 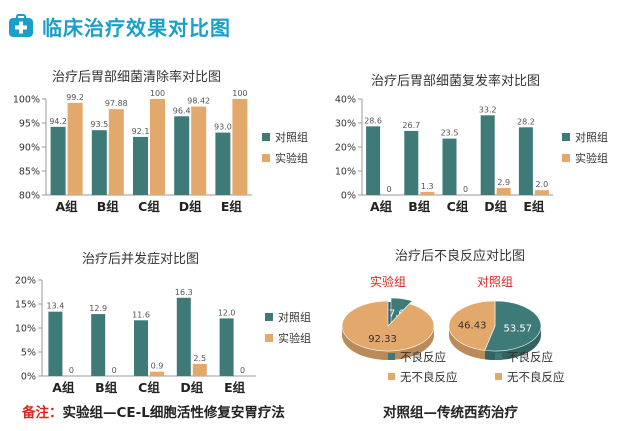 What do you see at coordinates (136, 27) in the screenshot?
I see `page-title: 临床治疗效果对比图` at bounding box center [136, 27].